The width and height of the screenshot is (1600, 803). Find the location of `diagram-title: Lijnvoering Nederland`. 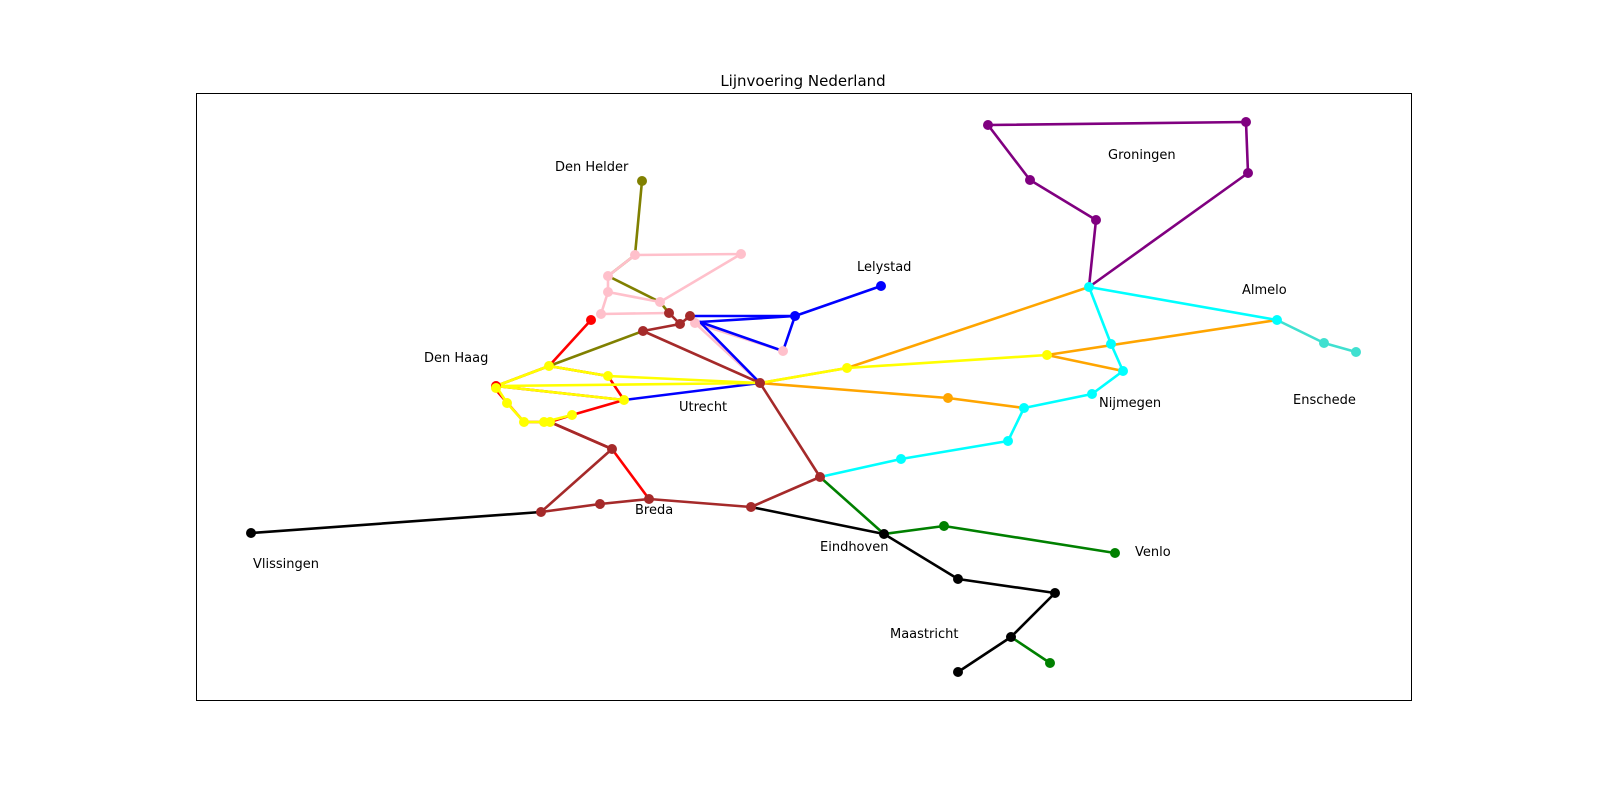

diagram-title: Lijnvoering Nederland is located at coordinates (802, 81).